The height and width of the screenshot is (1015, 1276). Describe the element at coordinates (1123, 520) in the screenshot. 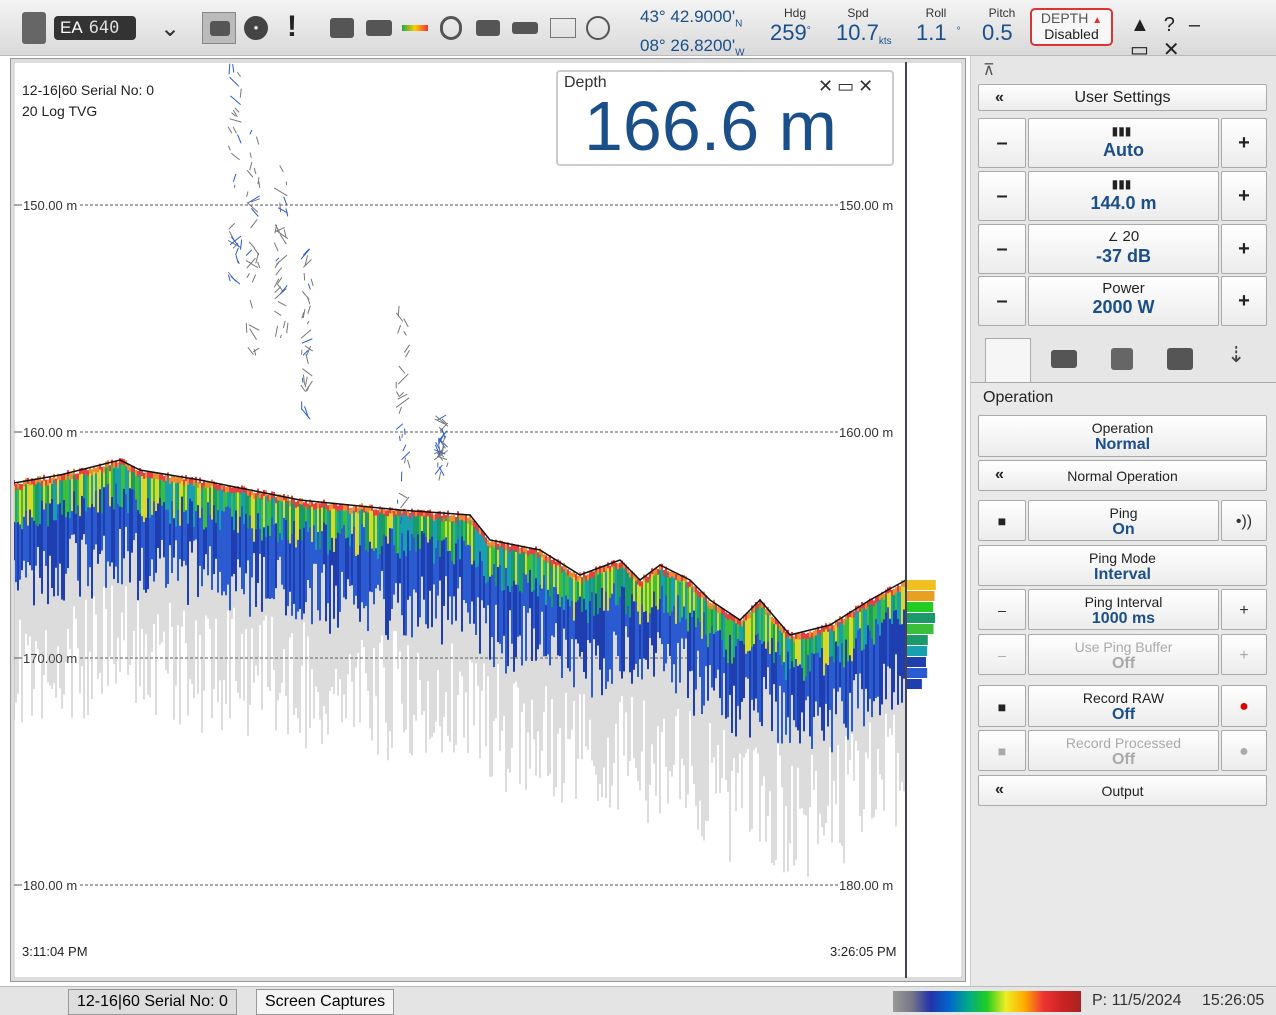

I see `operation-button: Ping On` at that location.